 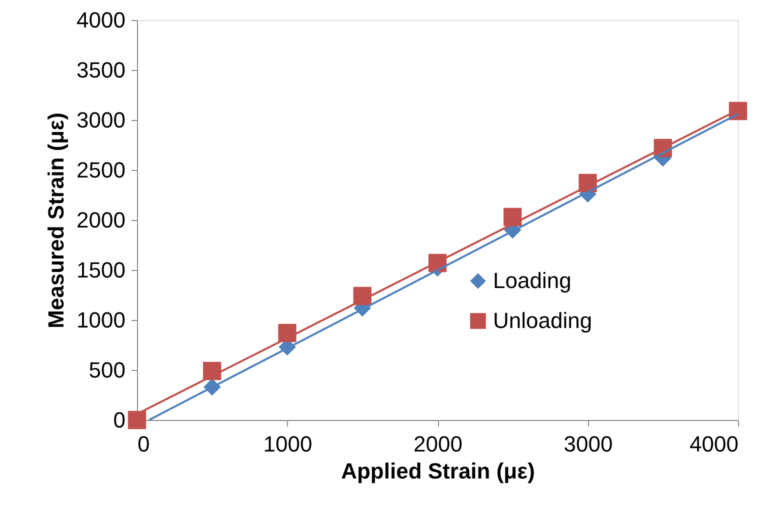 I want to click on x-tick-label: 1000, so click(x=287, y=444).